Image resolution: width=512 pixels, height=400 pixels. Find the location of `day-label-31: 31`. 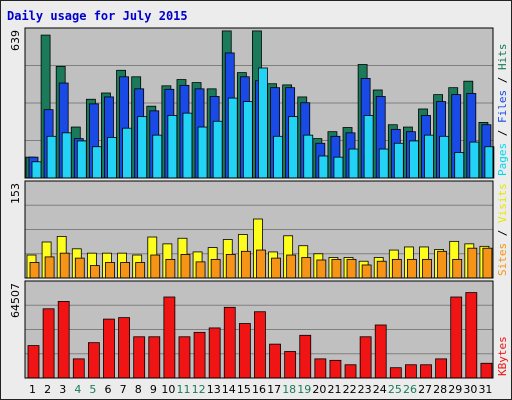

day-label-31: 31 is located at coordinates (485, 389).